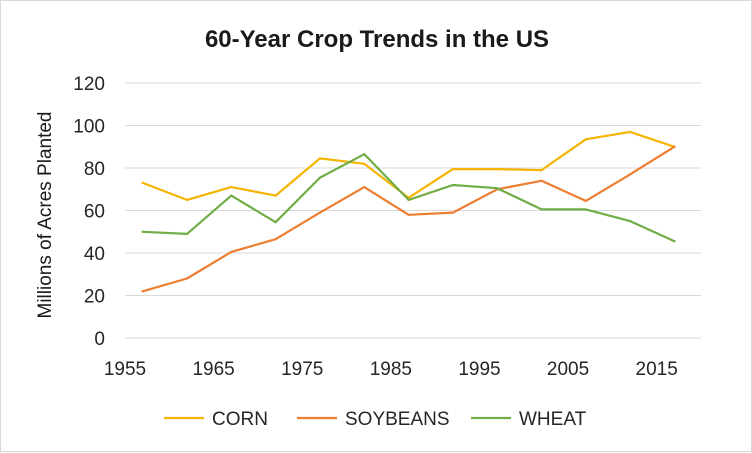 Image resolution: width=752 pixels, height=453 pixels. Describe the element at coordinates (479, 369) in the screenshot. I see `x-tick-label: 1995` at that location.